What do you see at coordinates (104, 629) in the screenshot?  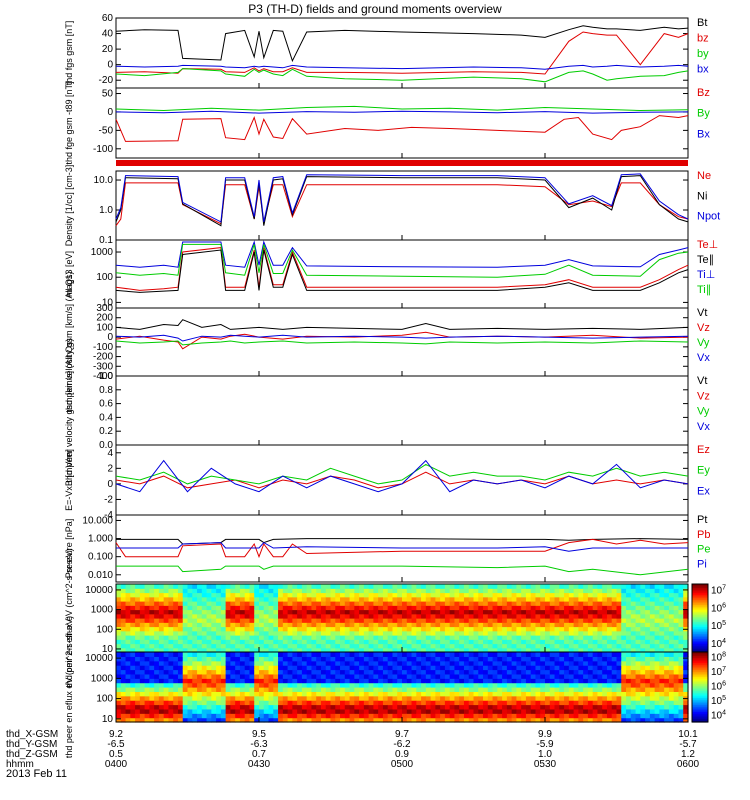 I see `y-tick-label: 100` at bounding box center [104, 629].